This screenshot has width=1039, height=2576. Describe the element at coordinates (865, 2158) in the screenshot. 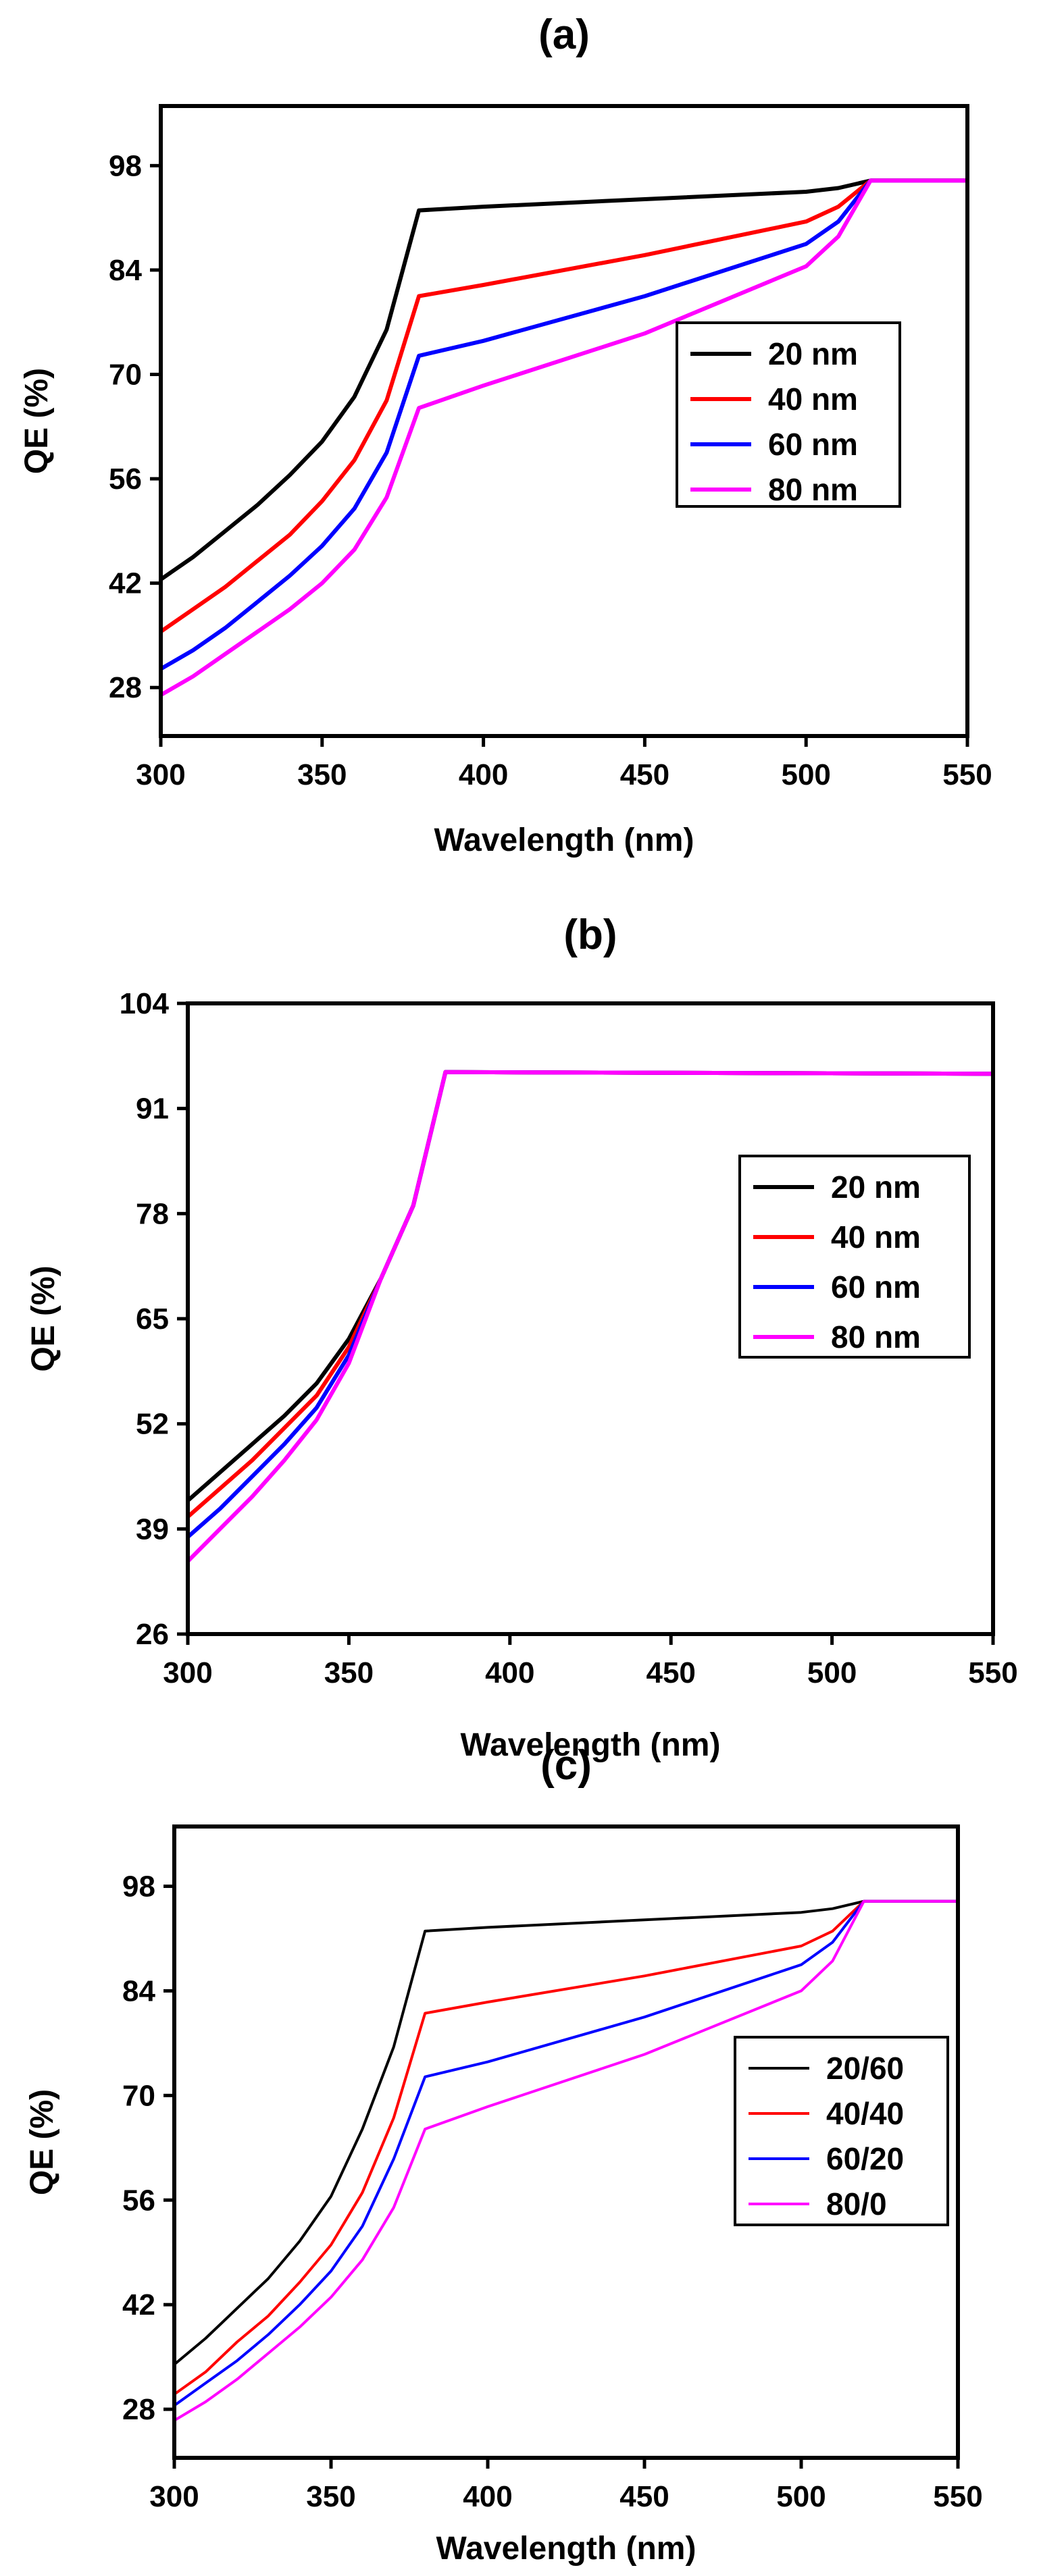

I see `legend-label: 60/20` at that location.